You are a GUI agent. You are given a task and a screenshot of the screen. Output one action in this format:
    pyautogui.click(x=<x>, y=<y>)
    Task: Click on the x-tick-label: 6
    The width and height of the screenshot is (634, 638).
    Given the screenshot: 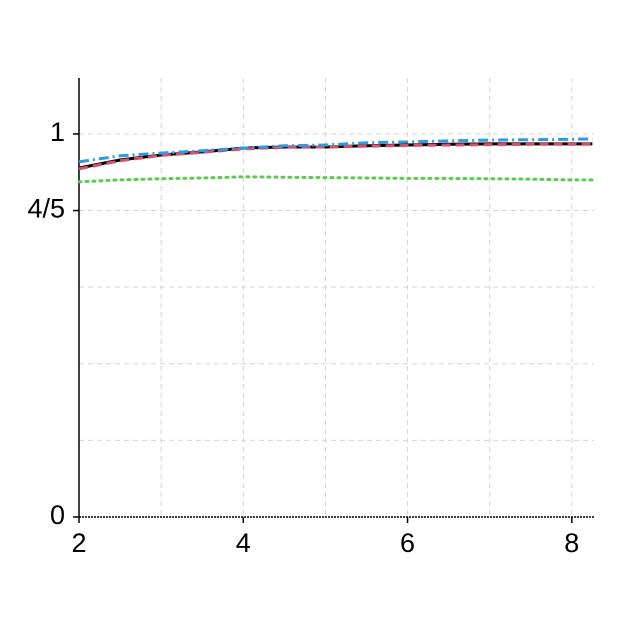 What is the action you would take?
    pyautogui.click(x=407, y=543)
    